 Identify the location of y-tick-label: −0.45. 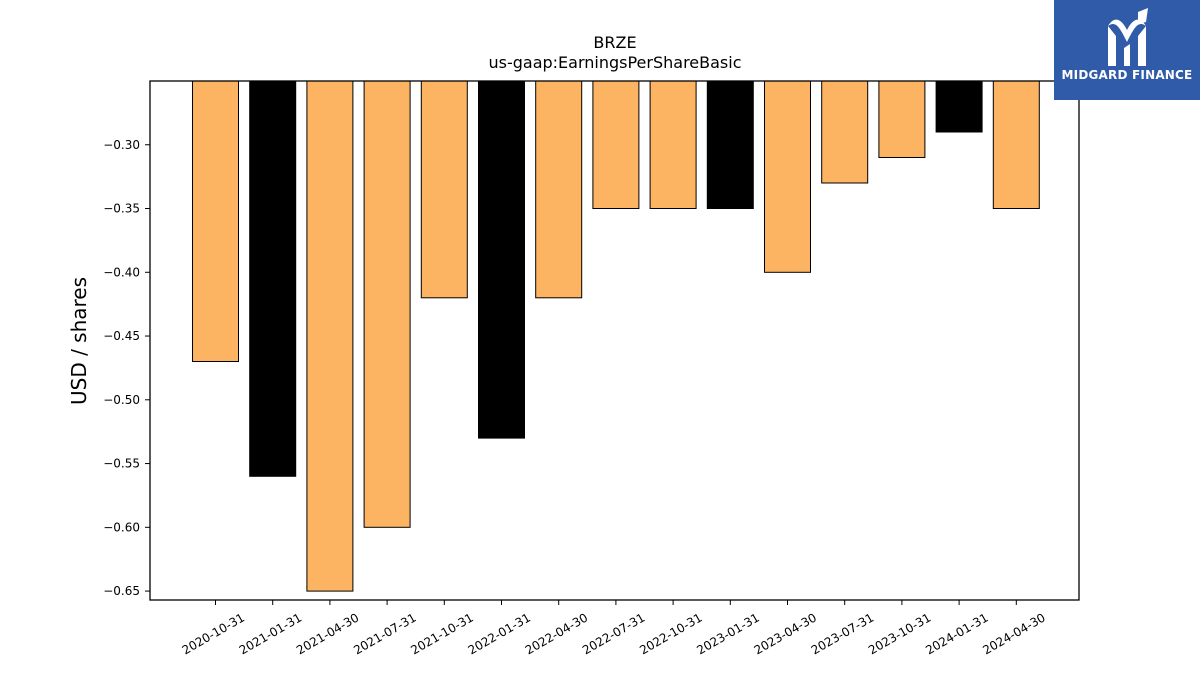
(121, 336).